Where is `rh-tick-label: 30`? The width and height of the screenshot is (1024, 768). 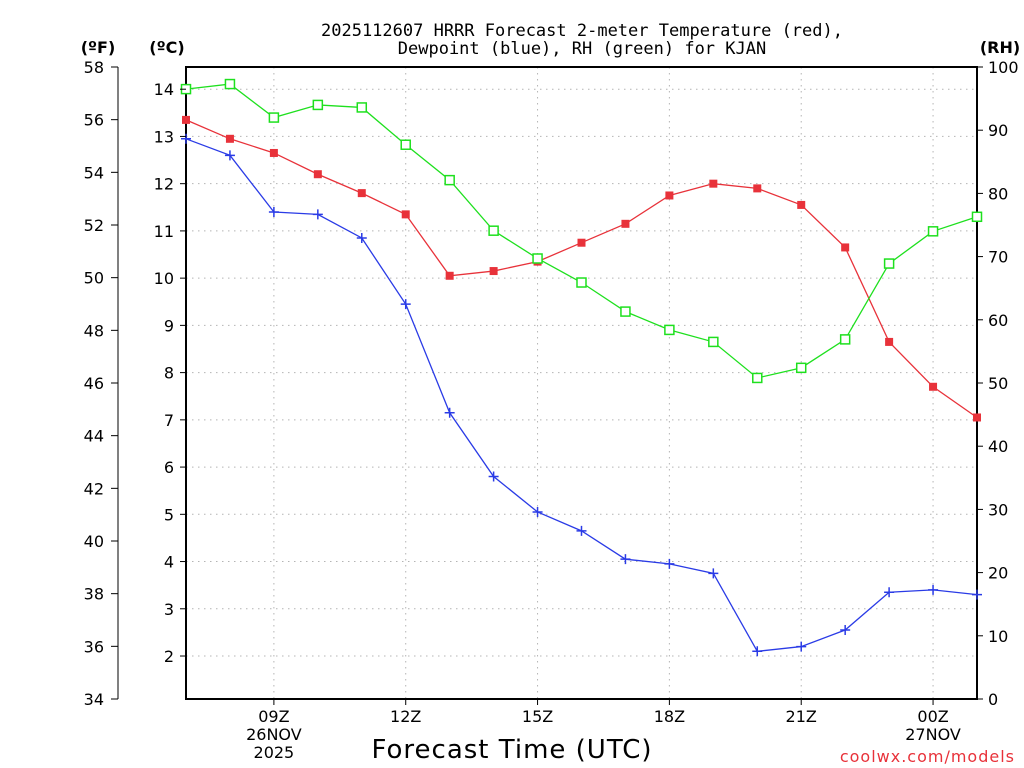 rh-tick-label: 30 is located at coordinates (998, 509).